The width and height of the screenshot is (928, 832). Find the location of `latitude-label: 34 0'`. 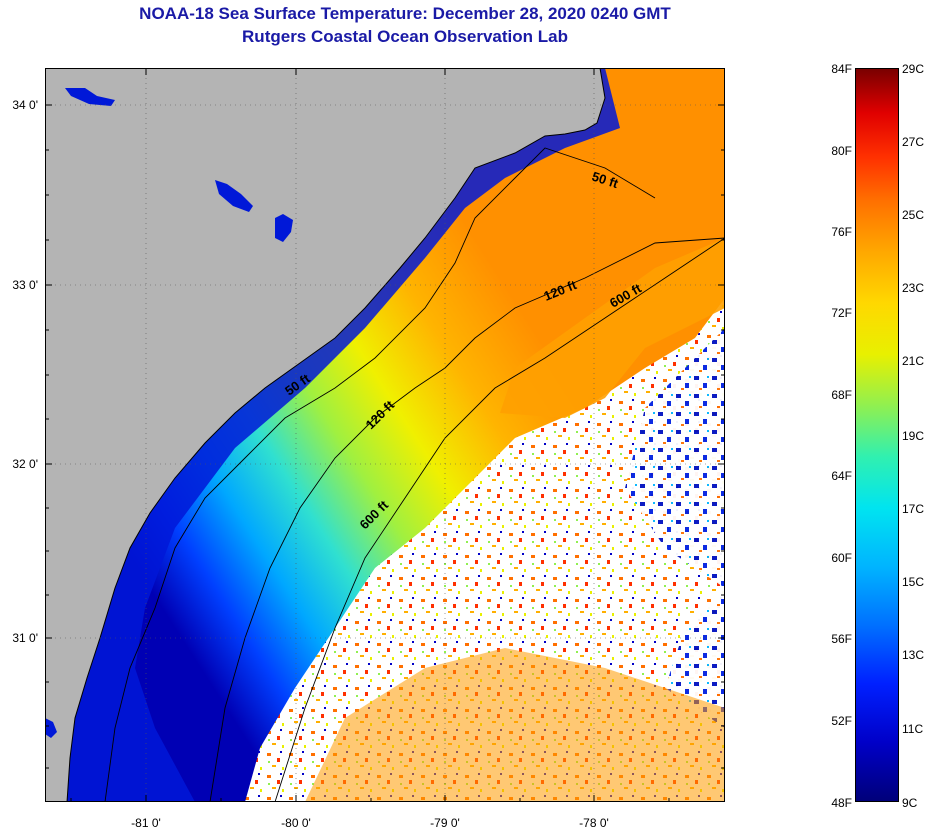

latitude-label: 34 0' is located at coordinates (25, 105).